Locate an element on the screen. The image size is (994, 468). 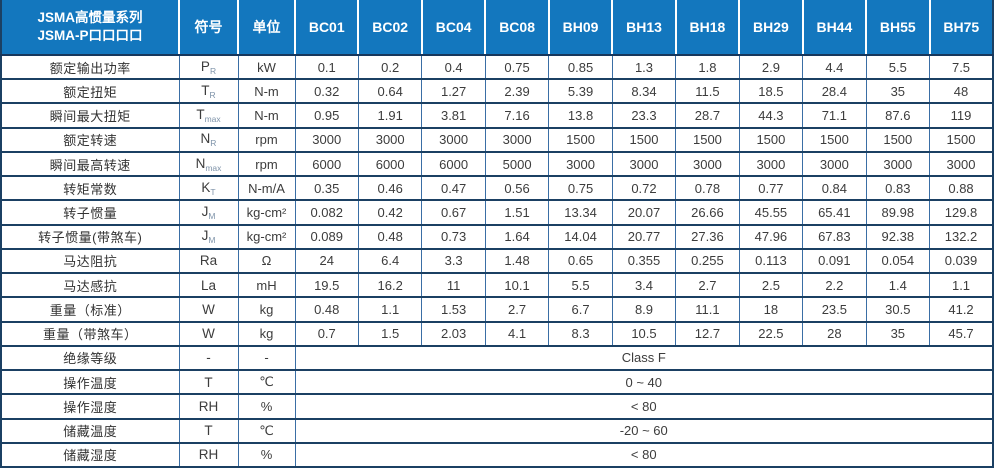
spec-value: 8.9 is located at coordinates (643, 309).